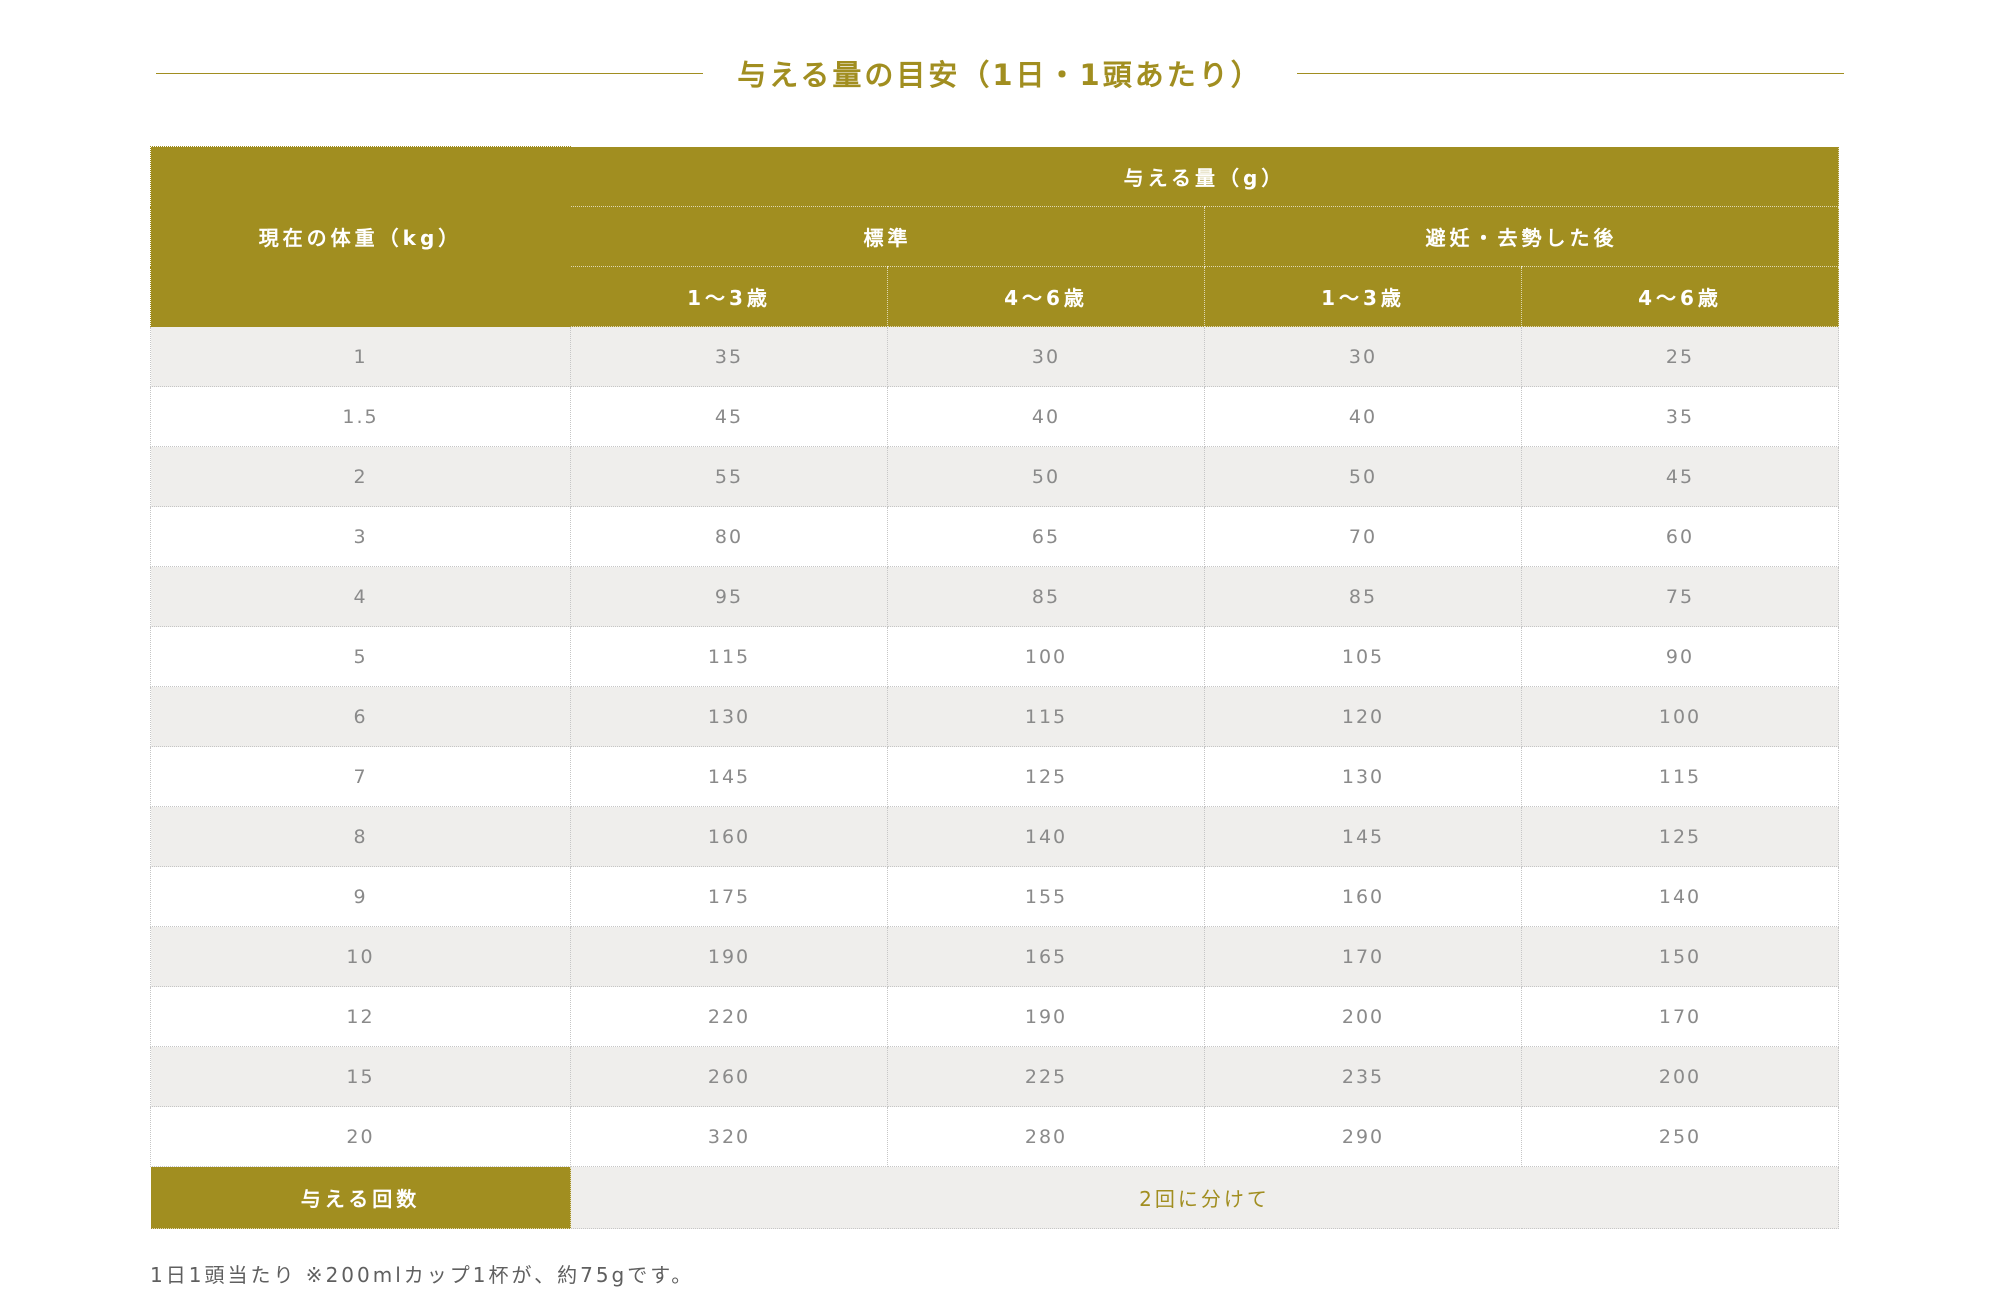  I want to click on table-row: 2 55 50 50 45, so click(995, 476).